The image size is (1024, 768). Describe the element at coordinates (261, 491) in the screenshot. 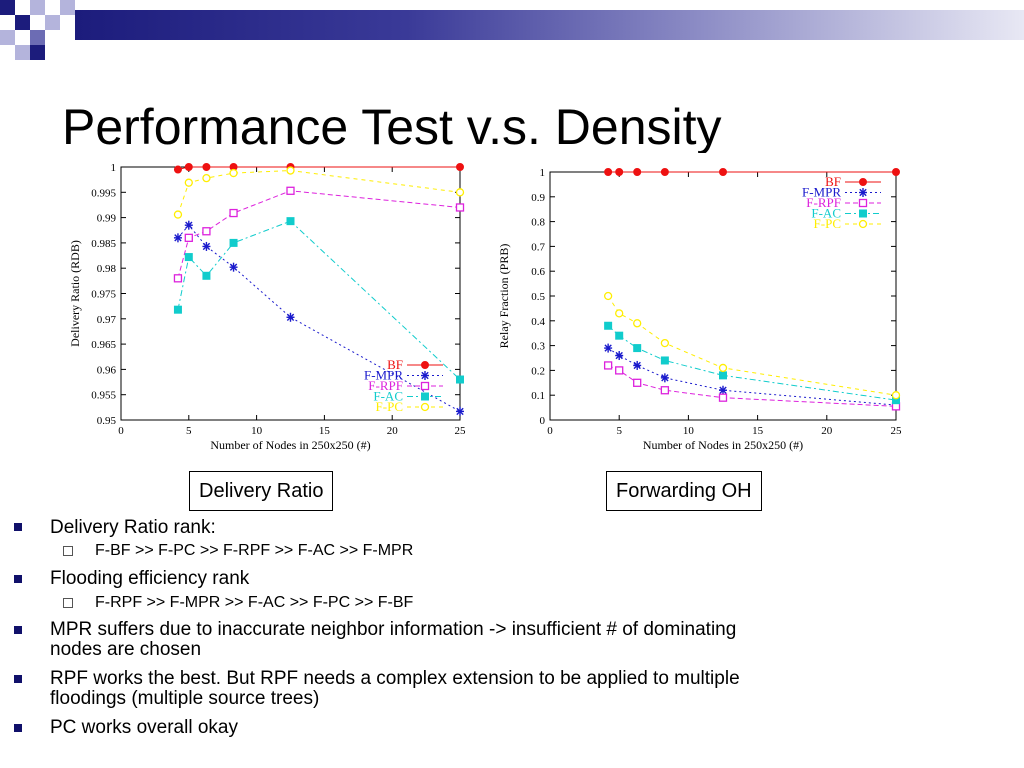

I see `delivery-ratio-caption: Delivery Ratio` at that location.